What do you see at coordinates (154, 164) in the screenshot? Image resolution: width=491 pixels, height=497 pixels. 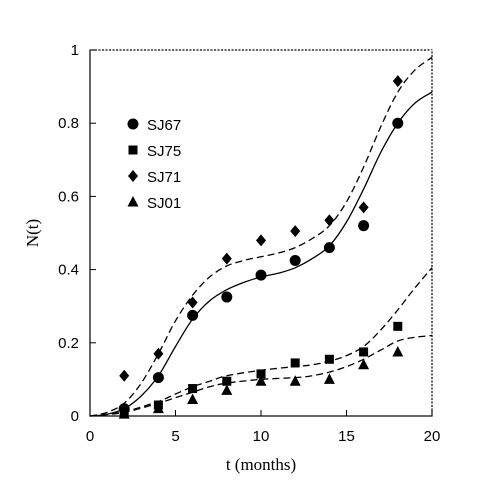 I see `legend: SJ67 SJ75 SJ71 SJ01` at bounding box center [154, 164].